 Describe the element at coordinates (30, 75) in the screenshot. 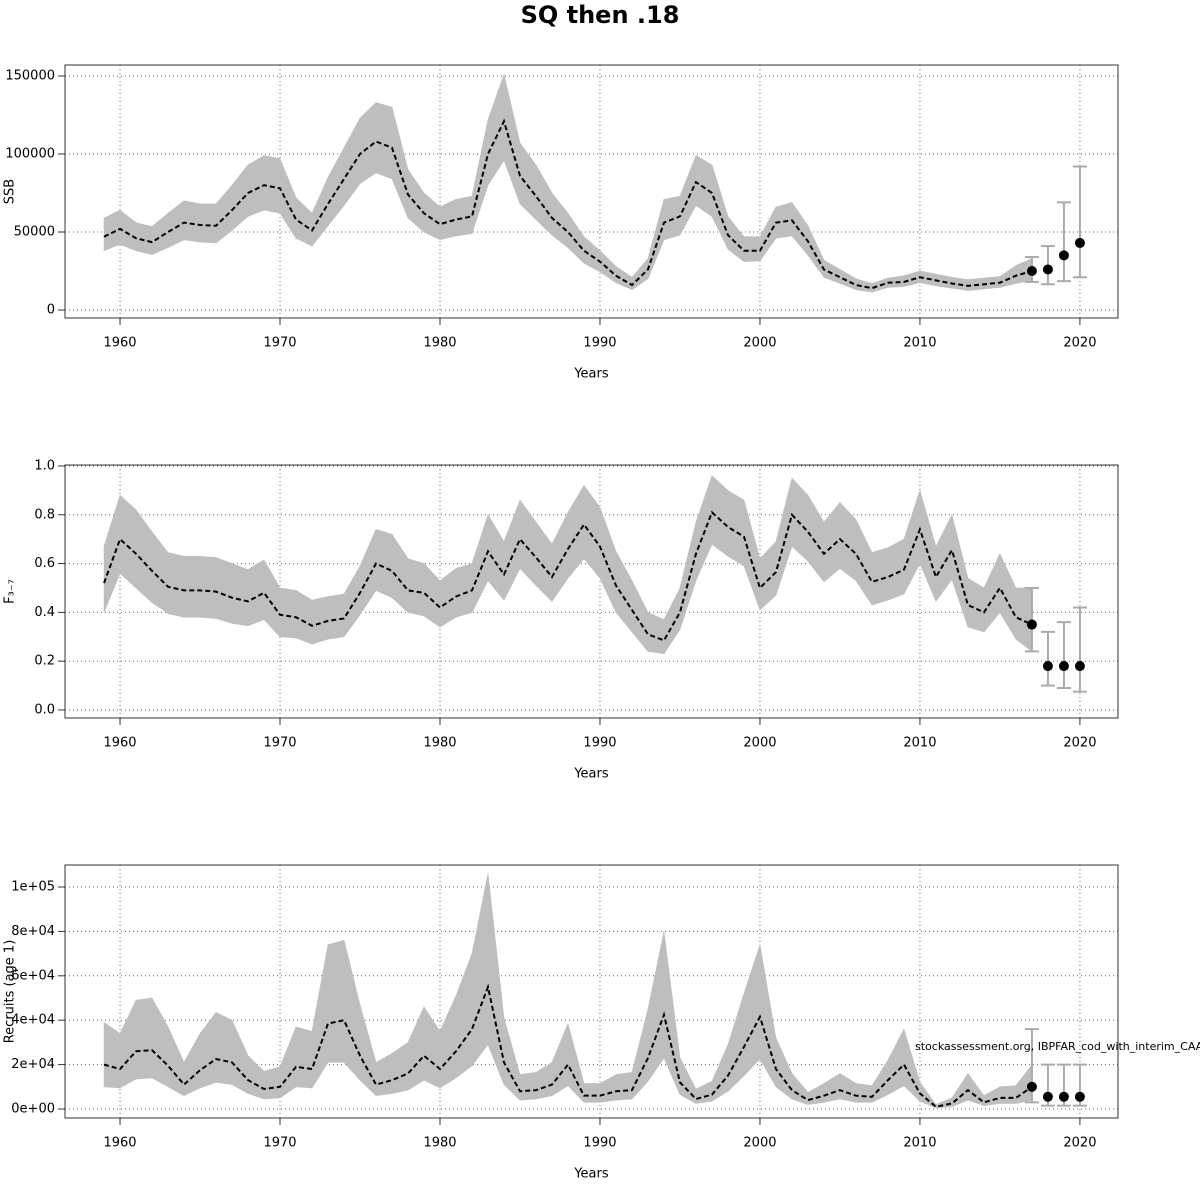

I see `y-tick-label: 150000` at that location.